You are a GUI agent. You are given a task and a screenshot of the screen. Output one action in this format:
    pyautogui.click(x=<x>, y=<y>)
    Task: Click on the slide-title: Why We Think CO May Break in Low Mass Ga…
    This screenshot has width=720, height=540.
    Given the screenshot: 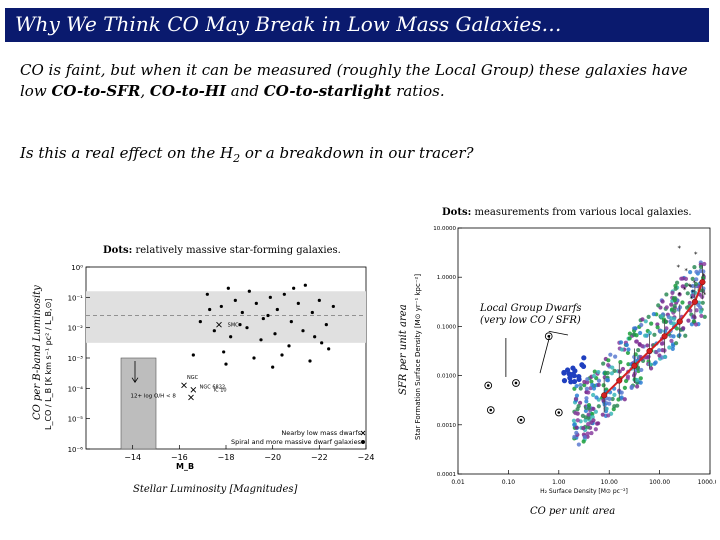 What is the action you would take?
    pyautogui.click(x=288, y=24)
    